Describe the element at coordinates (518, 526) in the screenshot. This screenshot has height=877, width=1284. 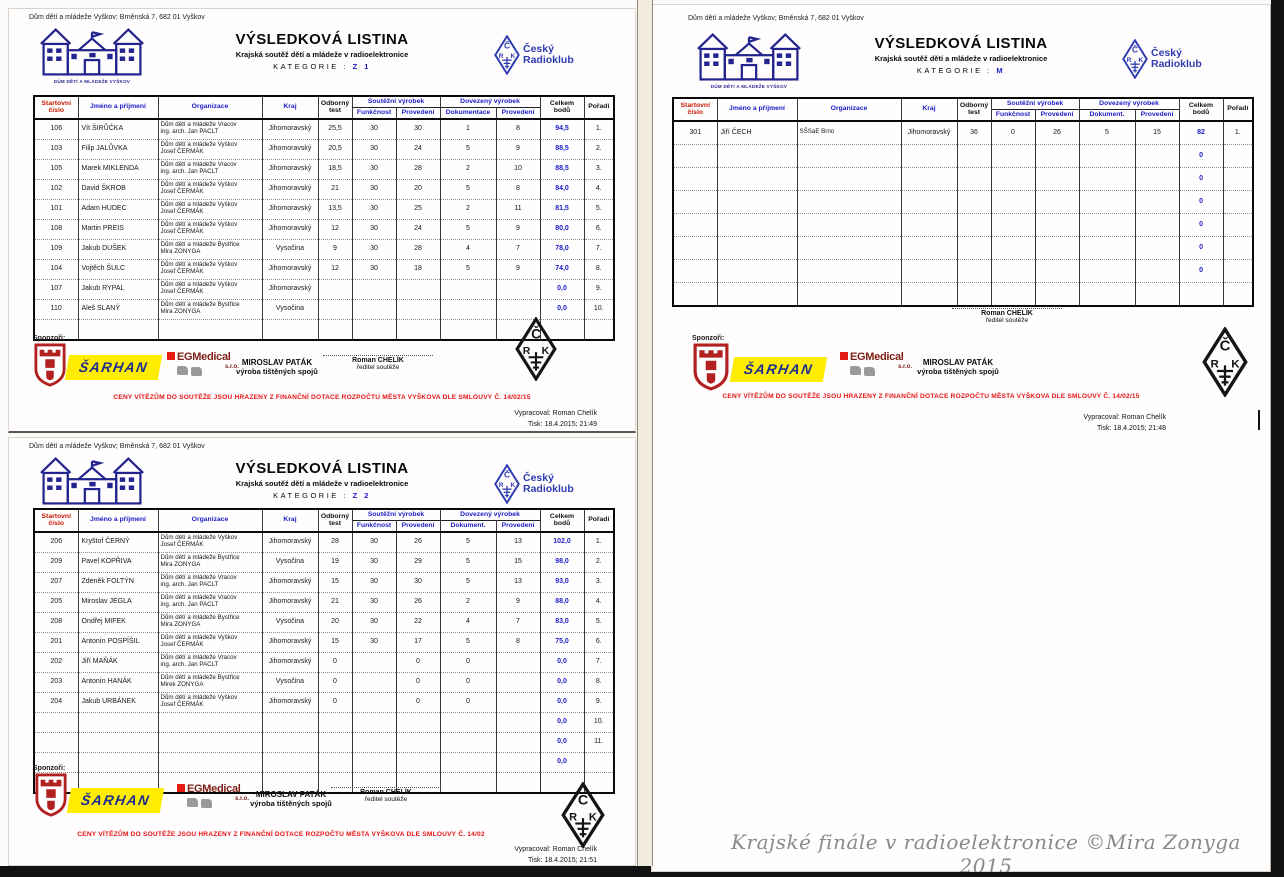
I see `col-provedeni-2: Provedení` at that location.